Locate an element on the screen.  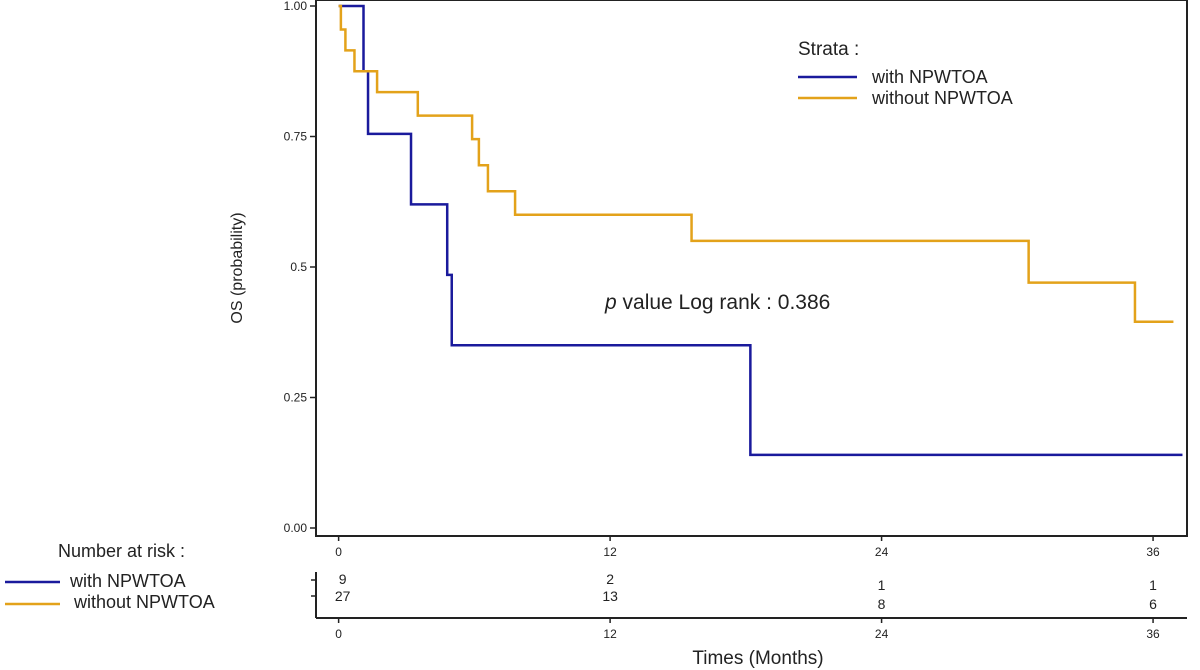
risk-value-r1-c1: 13 is located at coordinates (610, 596).